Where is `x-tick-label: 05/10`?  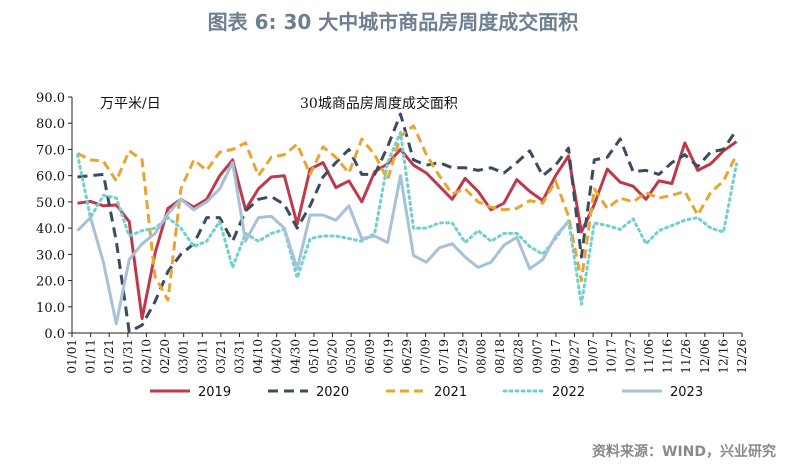 x-tick-label: 05/10 is located at coordinates (314, 356).